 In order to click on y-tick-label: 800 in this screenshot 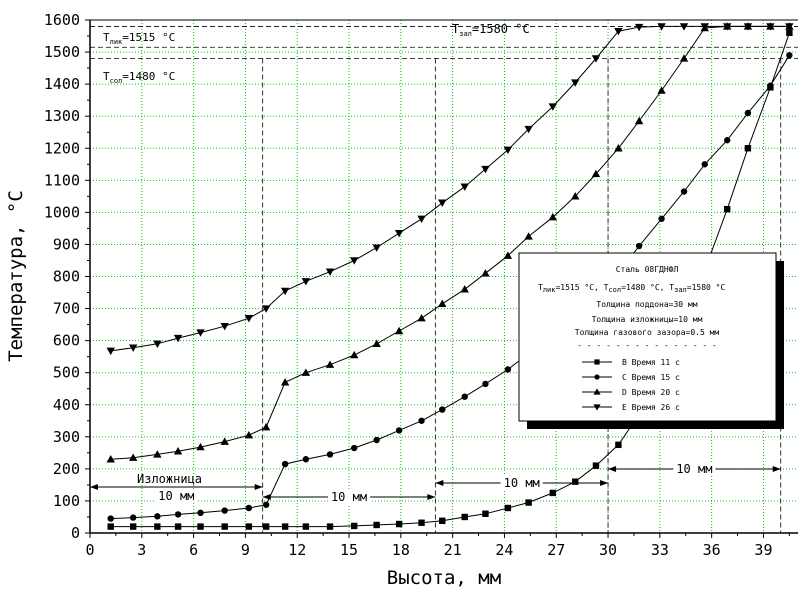, I will do `click(66, 277)`.